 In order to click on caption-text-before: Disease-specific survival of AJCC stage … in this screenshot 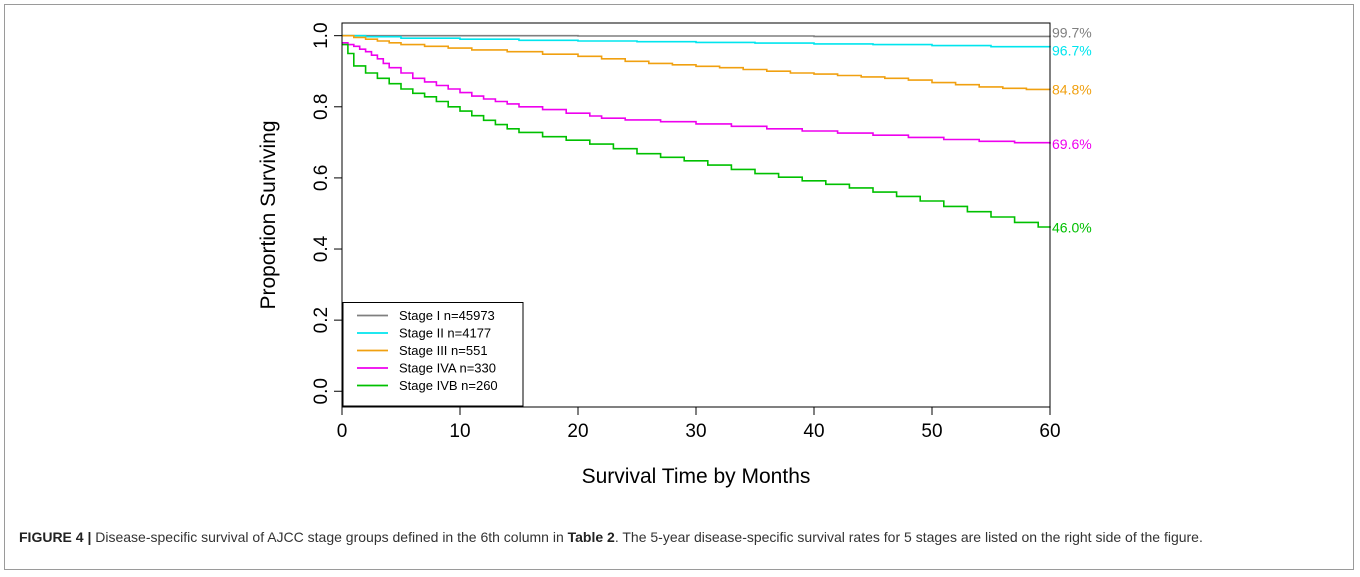, I will do `click(329, 537)`.